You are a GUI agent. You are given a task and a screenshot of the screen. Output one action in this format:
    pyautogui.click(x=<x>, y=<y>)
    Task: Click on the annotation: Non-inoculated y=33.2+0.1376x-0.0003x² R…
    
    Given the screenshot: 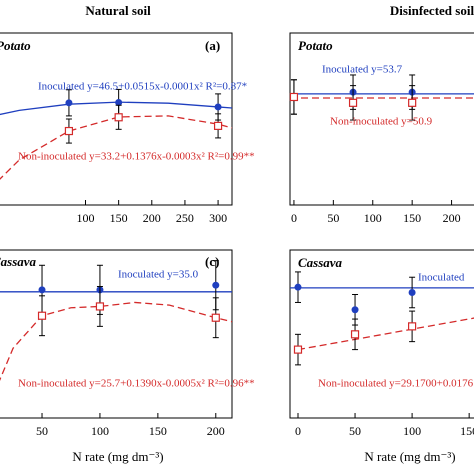 What is the action you would take?
    pyautogui.click(x=136, y=157)
    